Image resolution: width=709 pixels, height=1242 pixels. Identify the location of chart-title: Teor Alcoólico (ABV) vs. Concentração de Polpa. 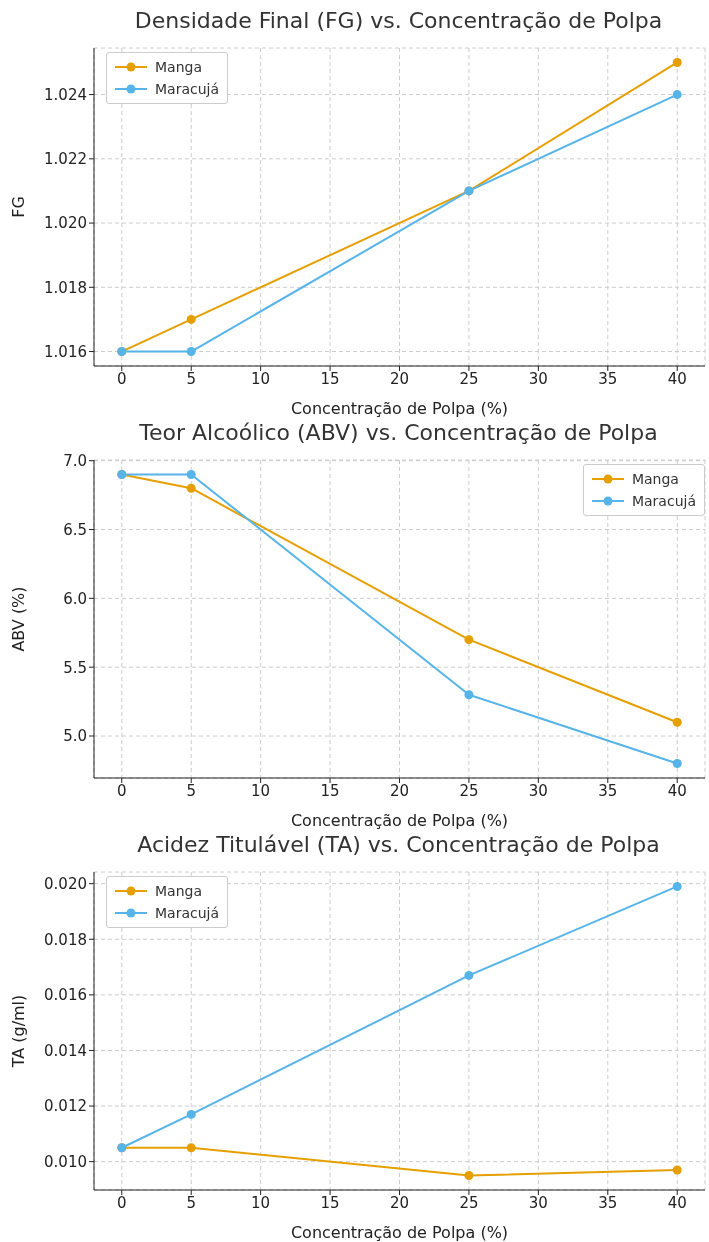
(398, 433).